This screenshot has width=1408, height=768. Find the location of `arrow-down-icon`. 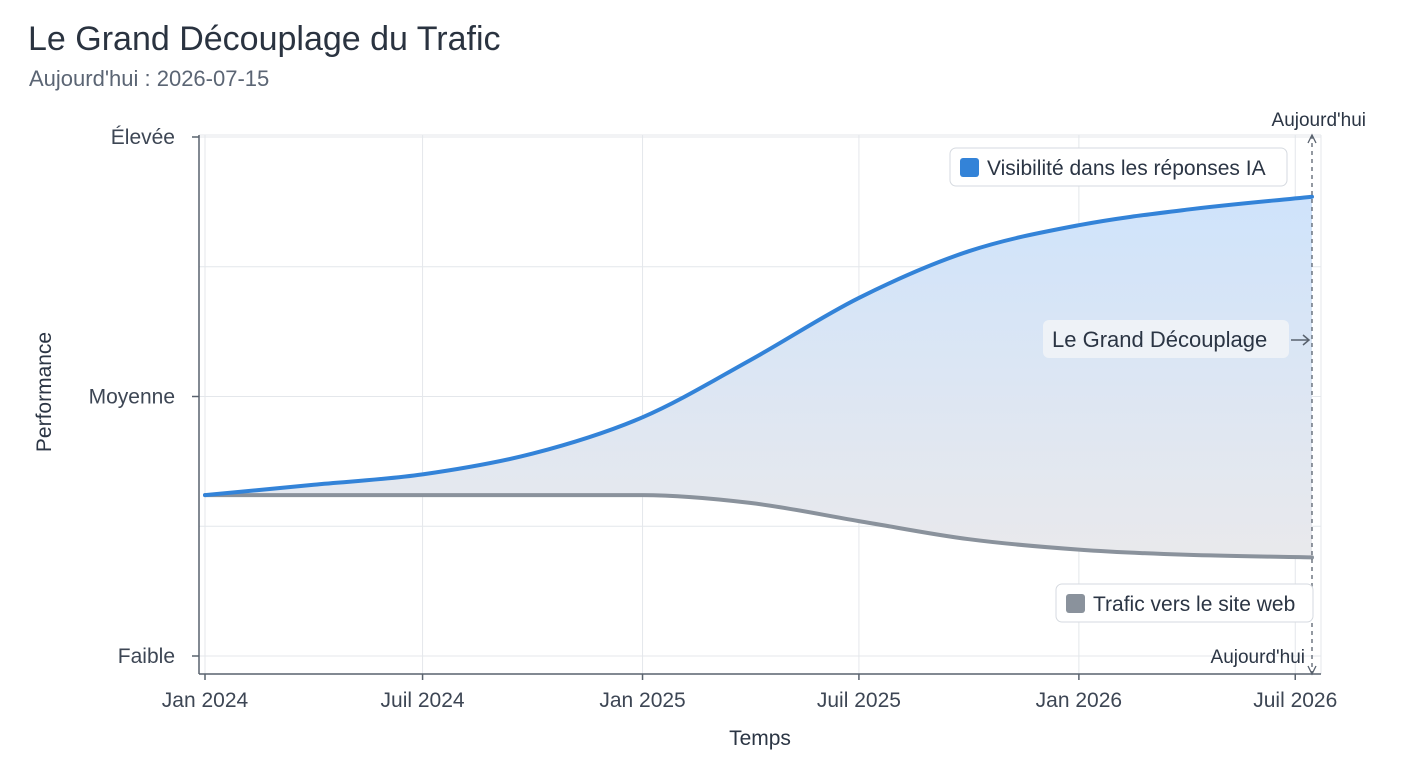

arrow-down-icon is located at coordinates (1312, 670).